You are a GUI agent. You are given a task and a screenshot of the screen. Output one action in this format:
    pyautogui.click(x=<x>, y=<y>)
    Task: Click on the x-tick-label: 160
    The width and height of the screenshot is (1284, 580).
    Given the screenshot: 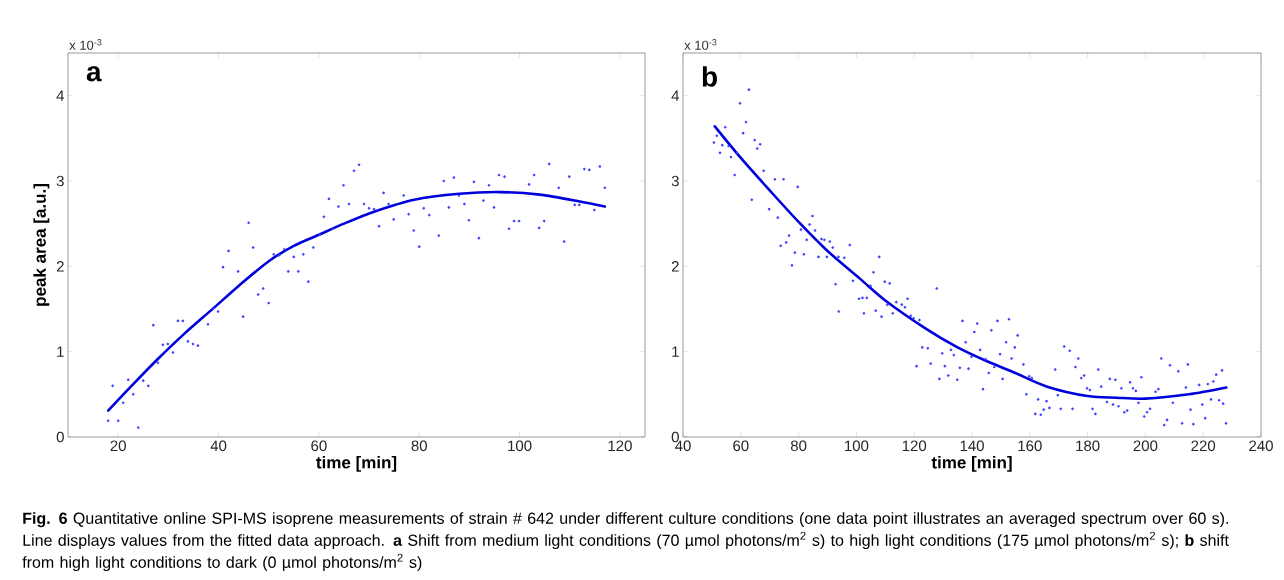 What is the action you would take?
    pyautogui.click(x=1030, y=446)
    